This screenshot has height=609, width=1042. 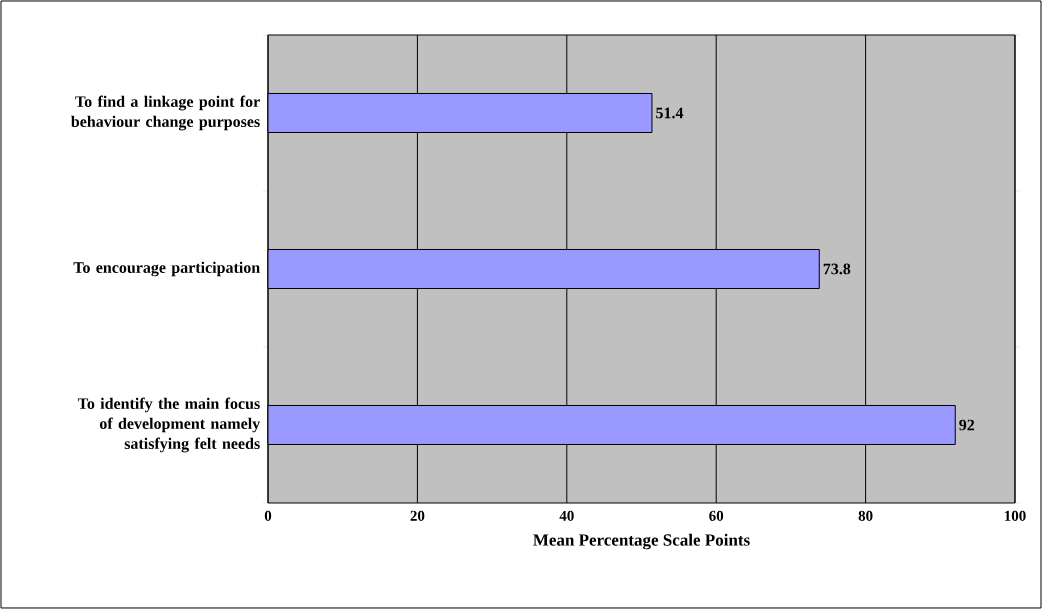 What do you see at coordinates (837, 269) in the screenshot?
I see `data-label: 73.8` at bounding box center [837, 269].